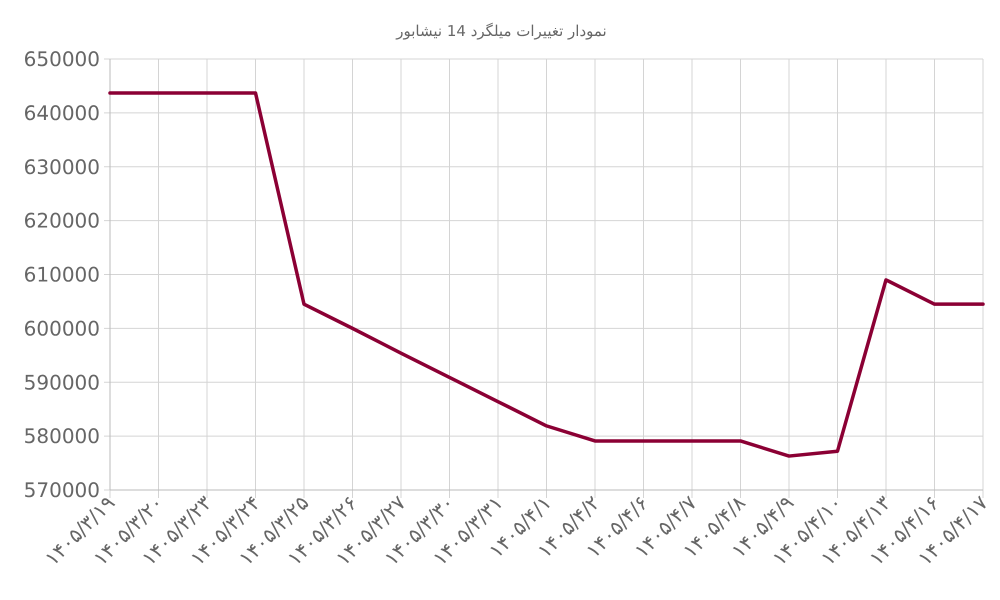 This screenshot has width=1000, height=600. I want to click on y-tick-label: 650000, so click(62, 59).